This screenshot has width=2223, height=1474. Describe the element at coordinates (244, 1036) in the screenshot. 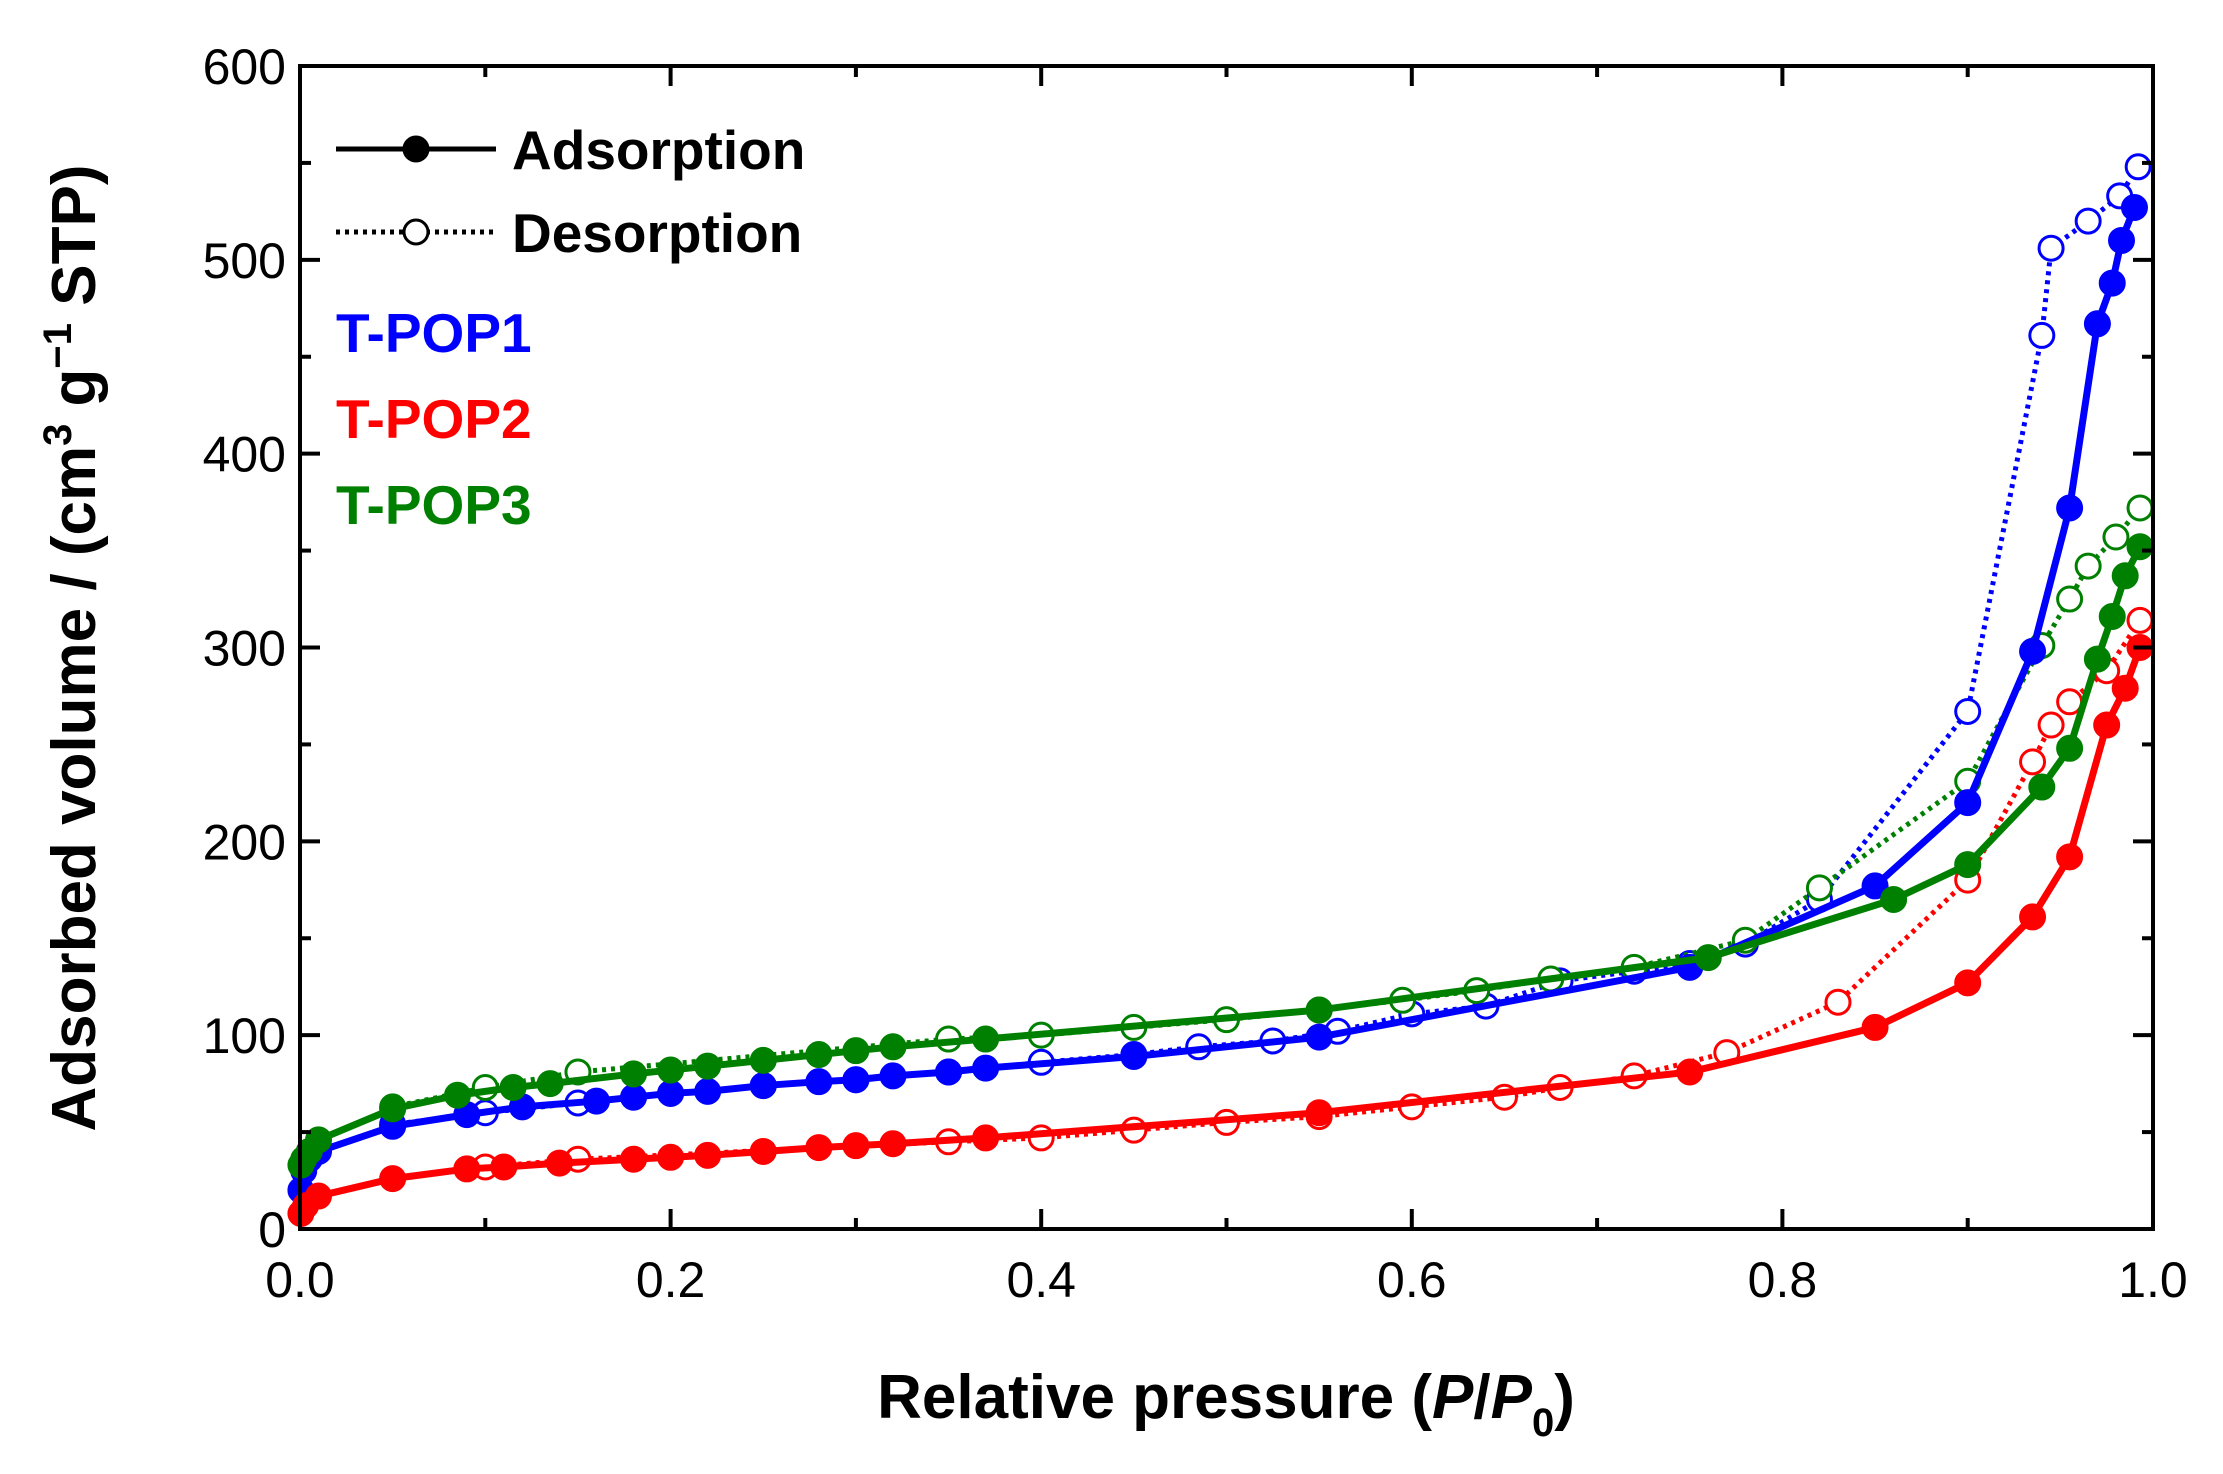

I see `y-tick-label: 100` at that location.